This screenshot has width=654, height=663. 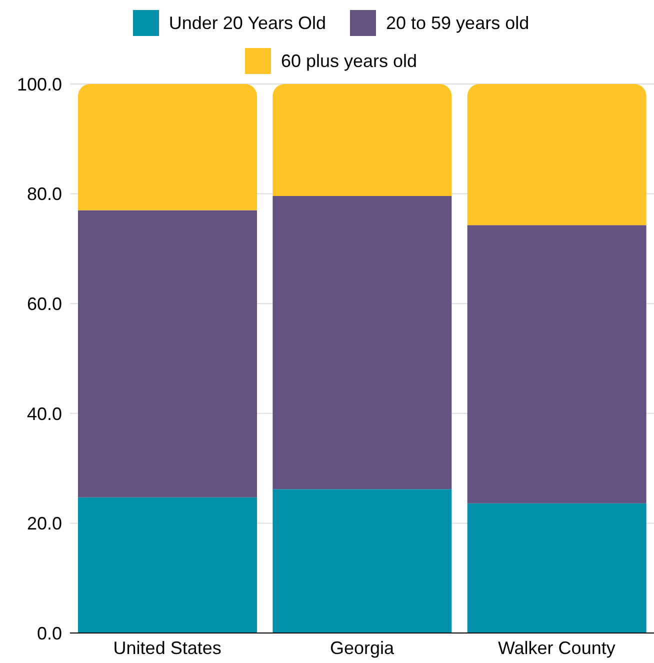 What do you see at coordinates (167, 648) in the screenshot?
I see `x-tick-label: United States` at bounding box center [167, 648].